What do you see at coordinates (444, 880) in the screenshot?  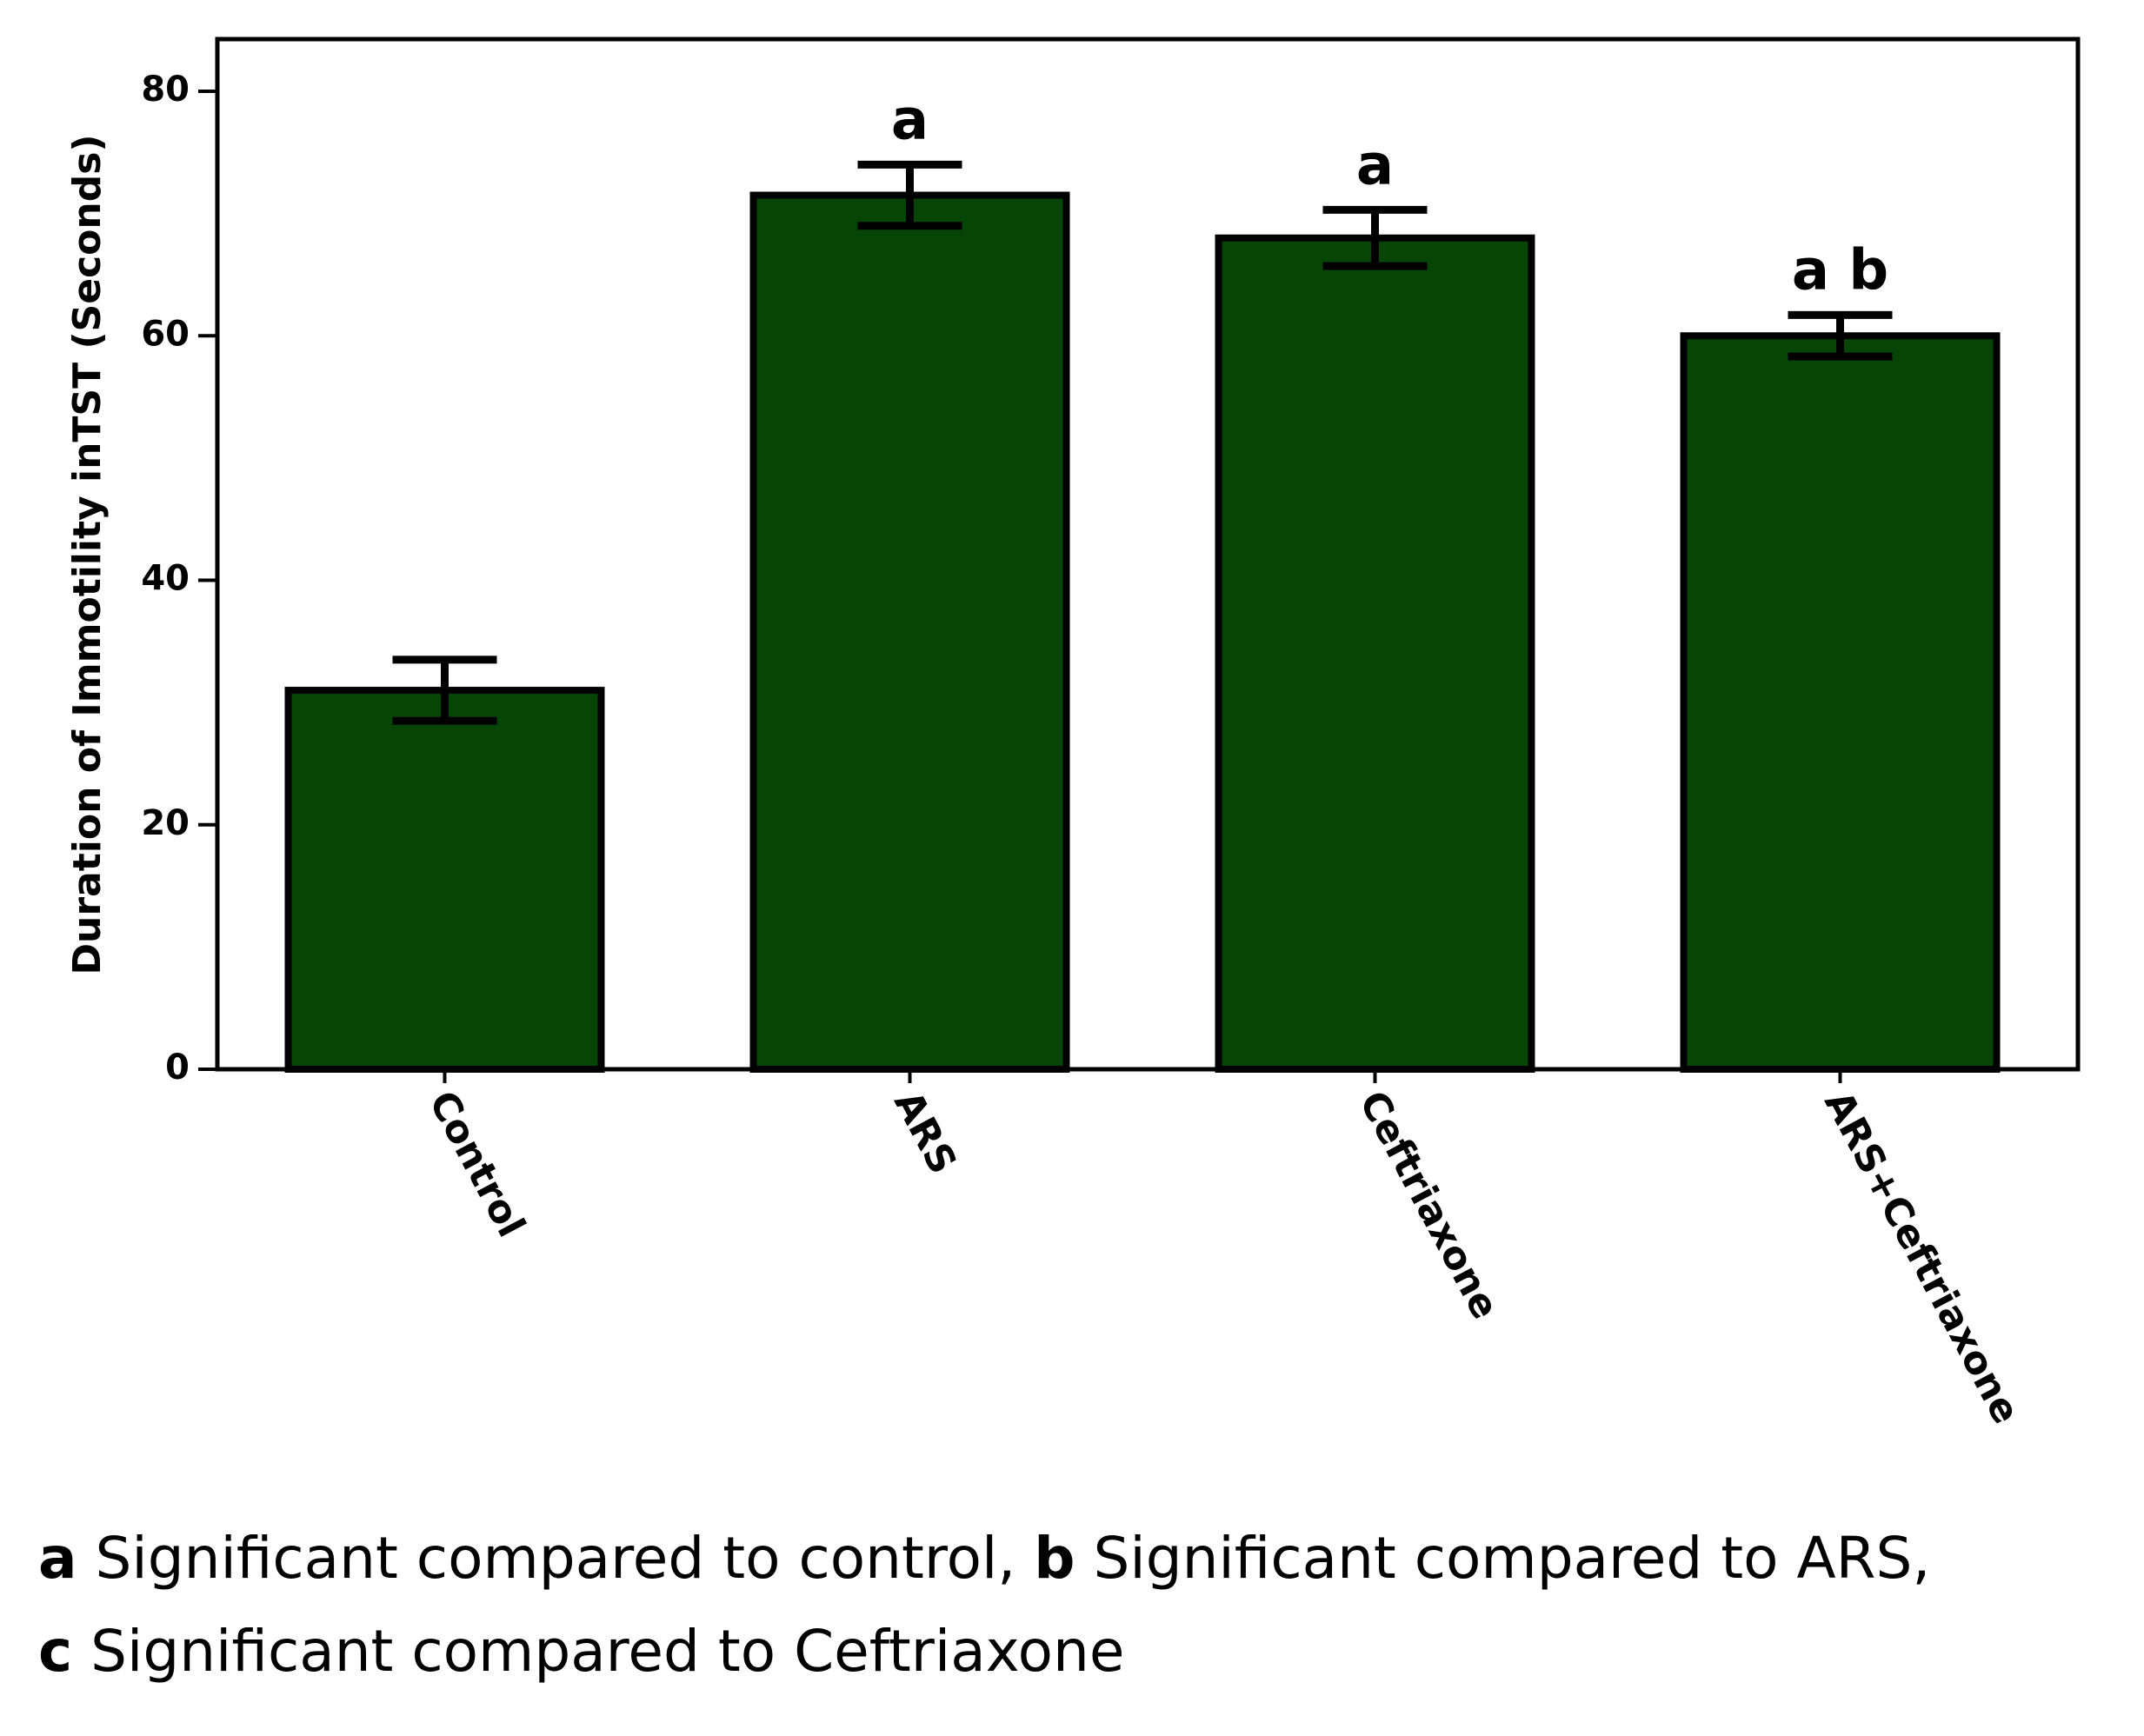 I see `bar-control` at bounding box center [444, 880].